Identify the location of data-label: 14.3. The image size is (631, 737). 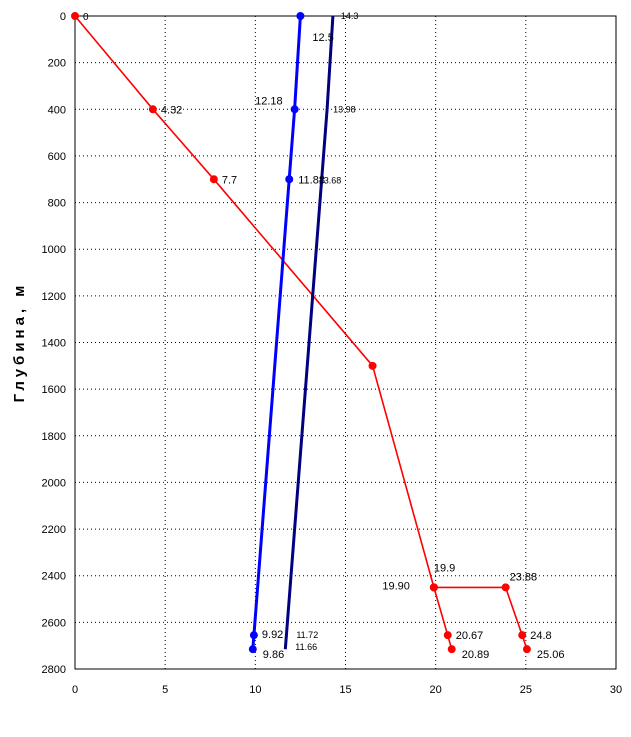
(350, 16).